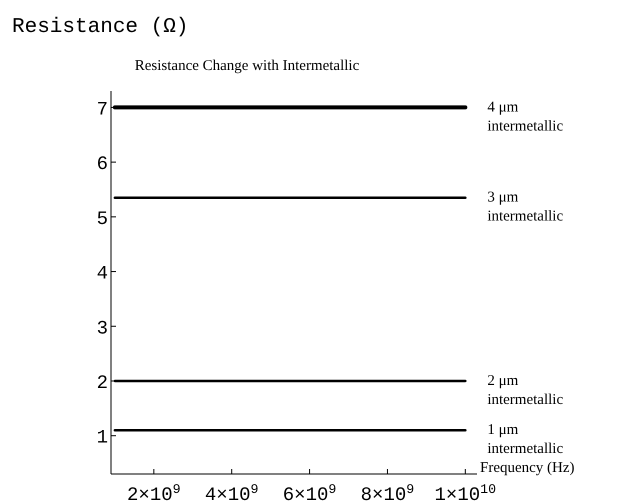 This screenshot has width=621, height=501. I want to click on y-tick-label: 2, so click(102, 383).